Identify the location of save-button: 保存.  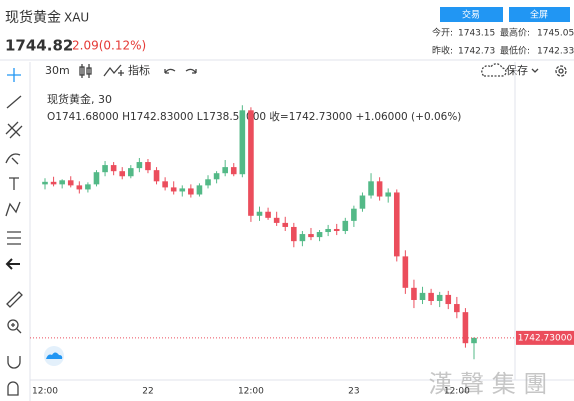
(517, 70).